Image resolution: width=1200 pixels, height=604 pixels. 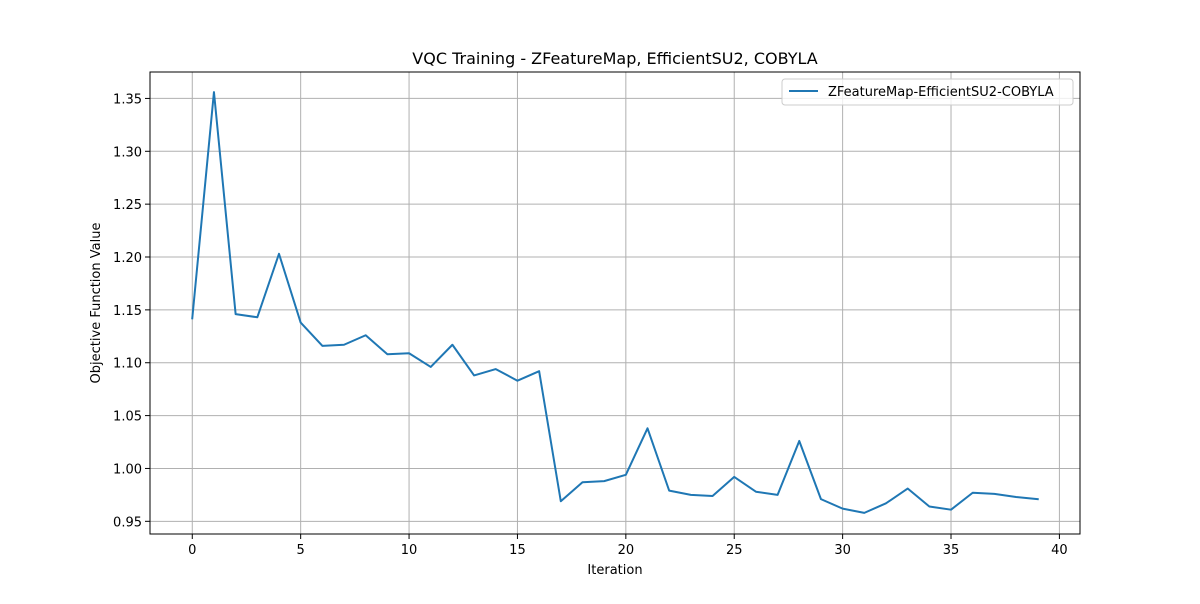 I want to click on x-tick-label: 30, so click(x=842, y=550).